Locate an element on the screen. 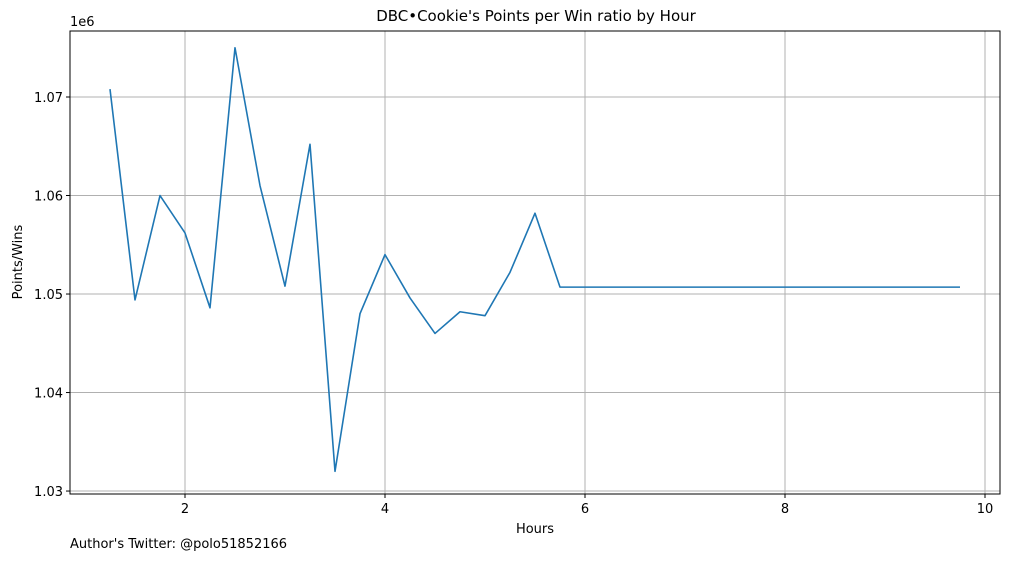 Image resolution: width=1010 pixels, height=566 pixels. y-tick-label: 1.07 is located at coordinates (48, 98).